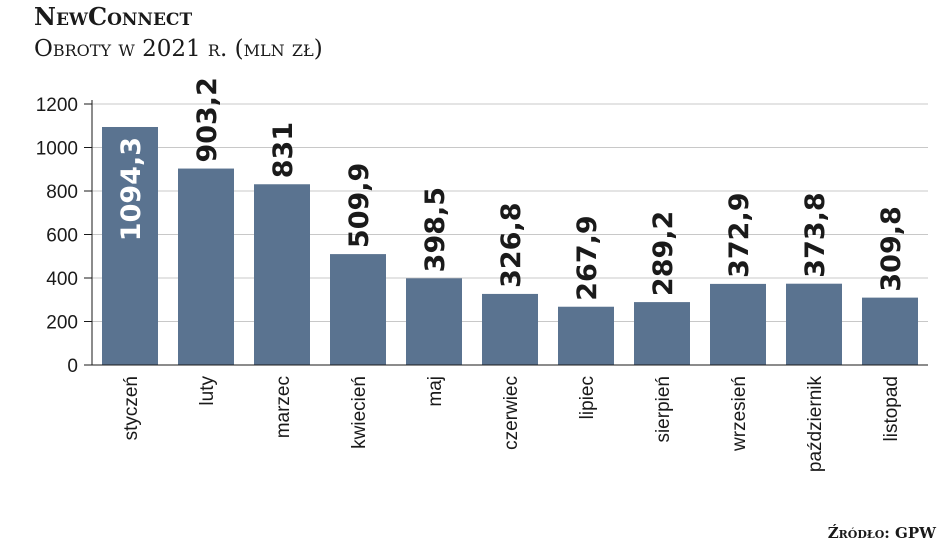  What do you see at coordinates (62, 192) in the screenshot?
I see `y-tick-label: 800` at bounding box center [62, 192].